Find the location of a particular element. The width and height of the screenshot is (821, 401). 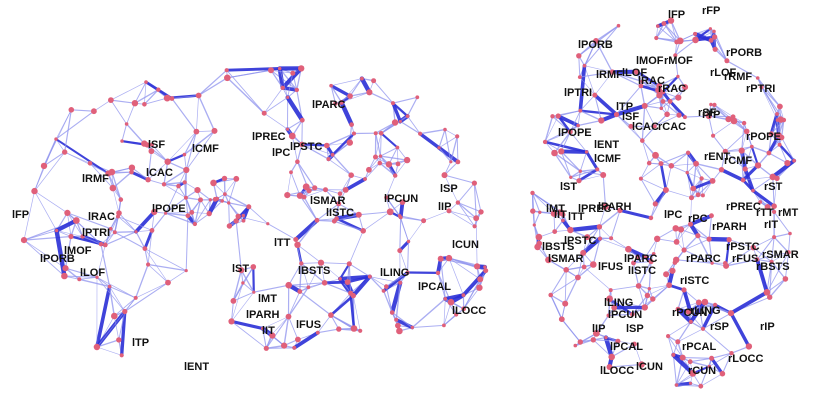

lateral-region-label: lENT is located at coordinates (196, 367).